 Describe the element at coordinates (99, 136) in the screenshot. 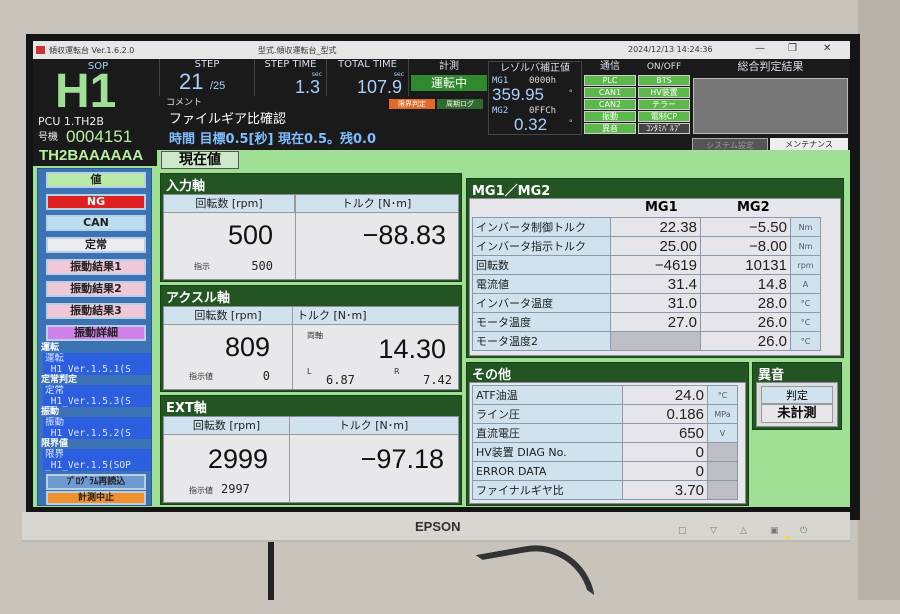

I see `machine-number: 0004151` at that location.